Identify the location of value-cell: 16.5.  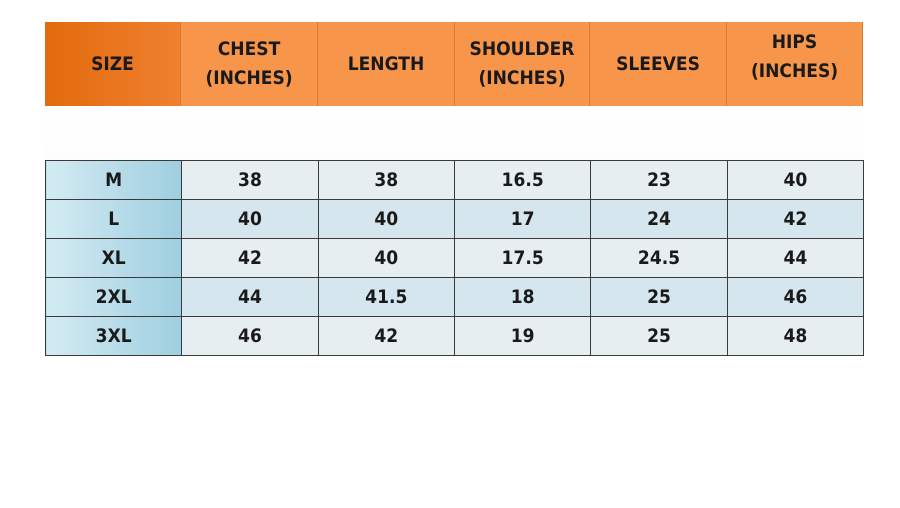
(522, 180).